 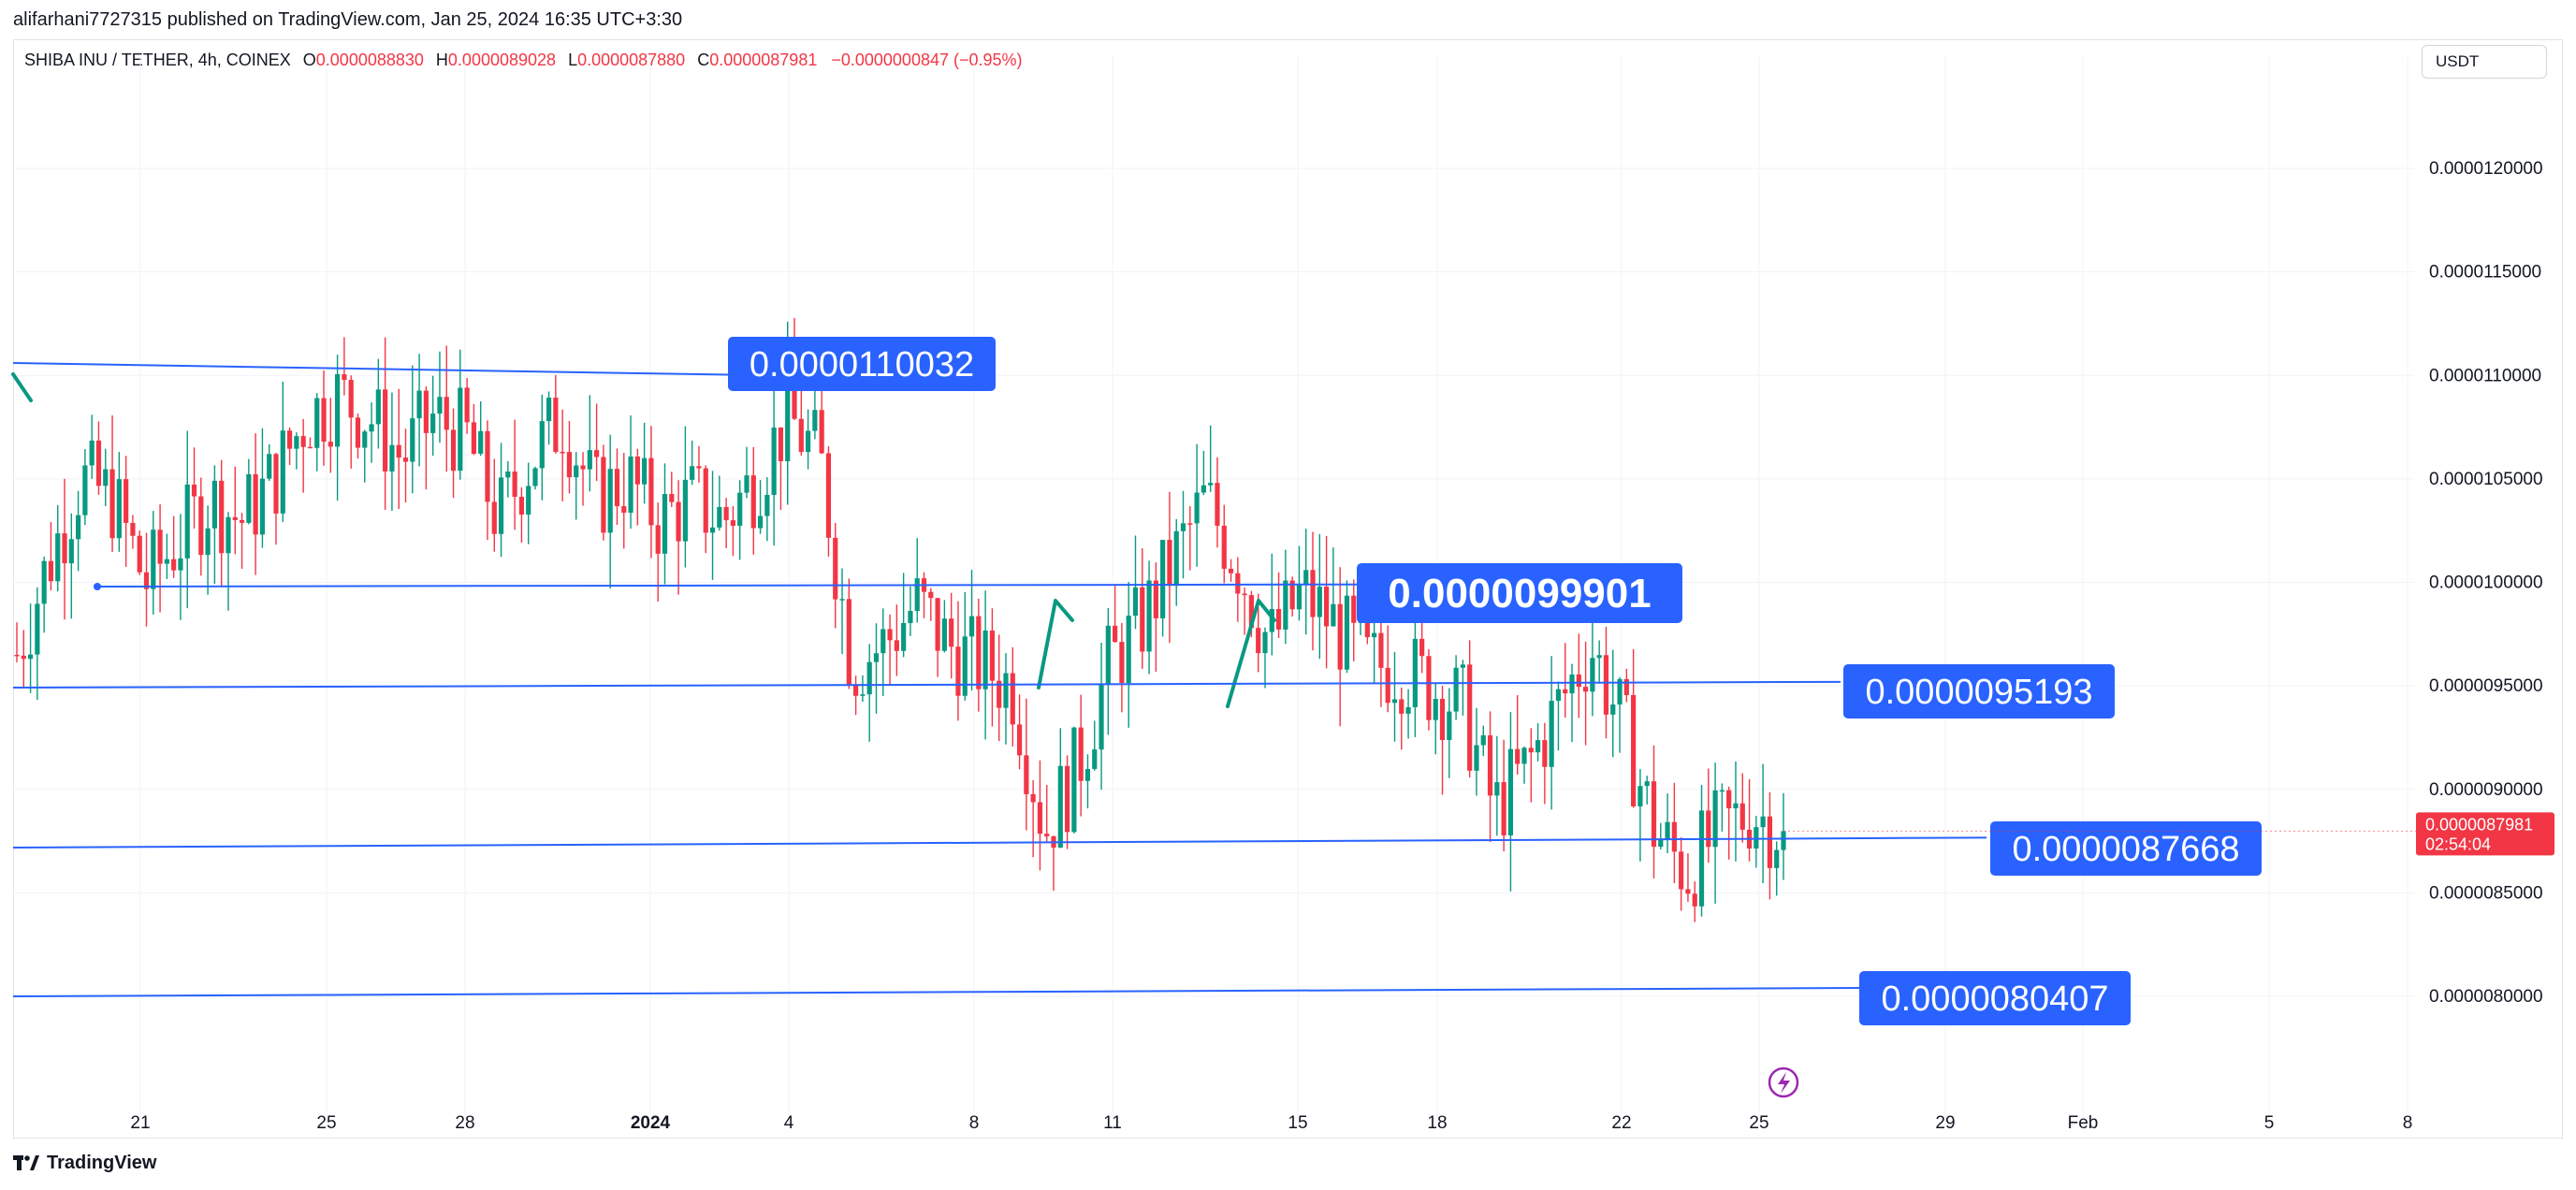 I want to click on last-price-label: 0.0000087981, so click(x=2479, y=824).